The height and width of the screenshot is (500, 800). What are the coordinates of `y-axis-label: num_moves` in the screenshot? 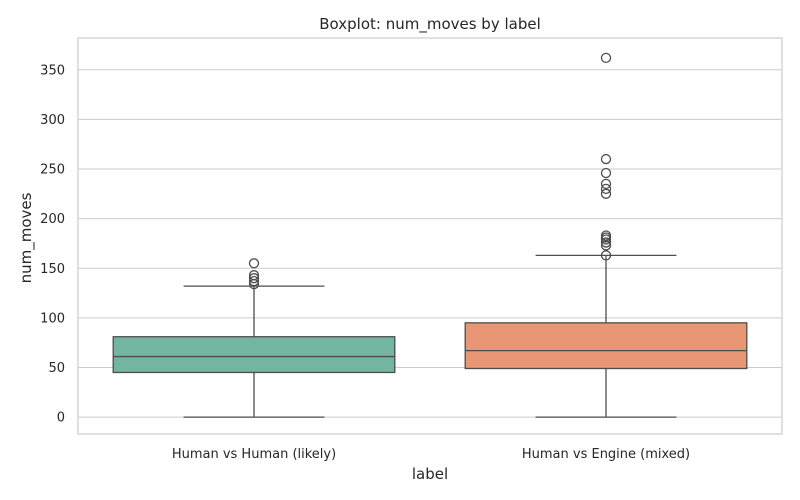 It's located at (26, 237).